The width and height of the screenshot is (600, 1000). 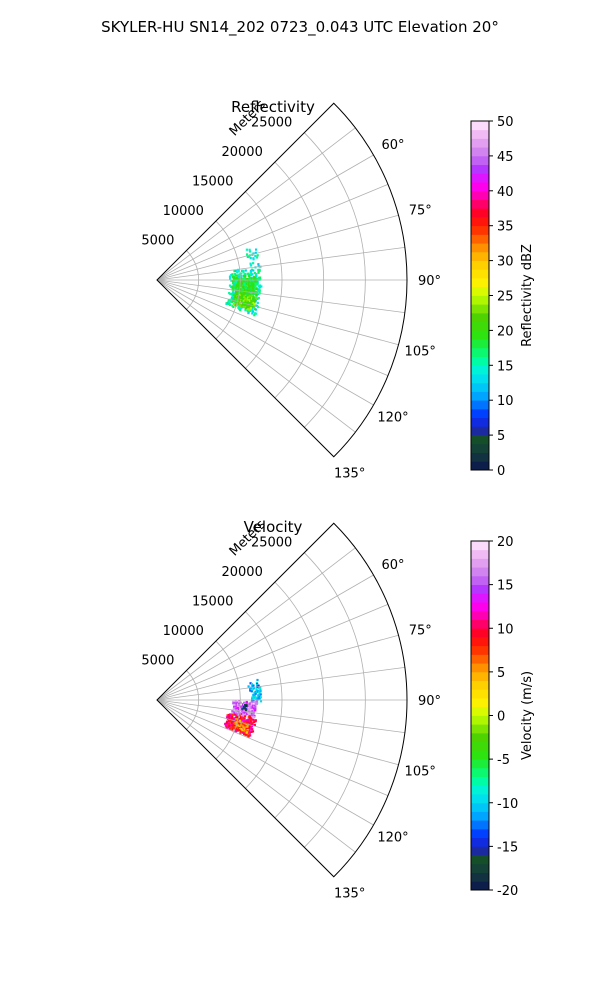 What do you see at coordinates (502, 717) in the screenshot?
I see `colorbar: -20 -15 -10 -5 0 5 10 15 20 Velocity (m/s)` at bounding box center [502, 717].